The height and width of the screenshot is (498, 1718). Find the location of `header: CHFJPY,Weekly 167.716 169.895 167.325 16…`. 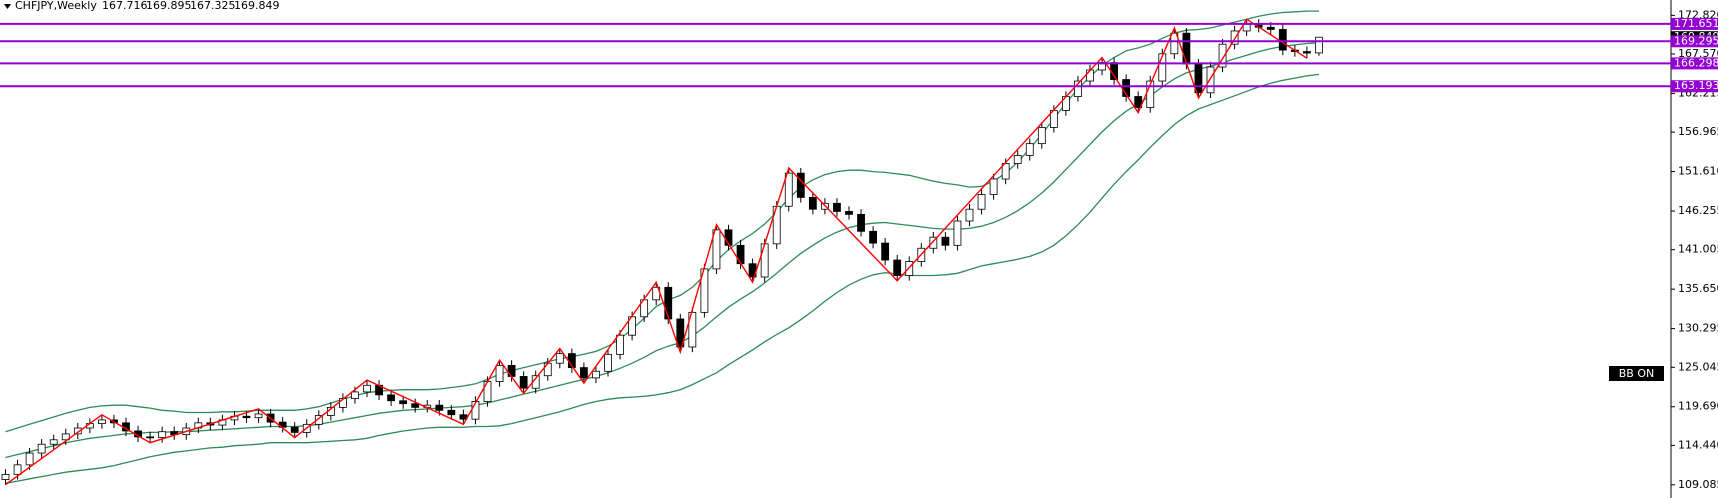

header: CHFJPY,Weekly 167.716 169.895 167.325 16… is located at coordinates (147, 6).